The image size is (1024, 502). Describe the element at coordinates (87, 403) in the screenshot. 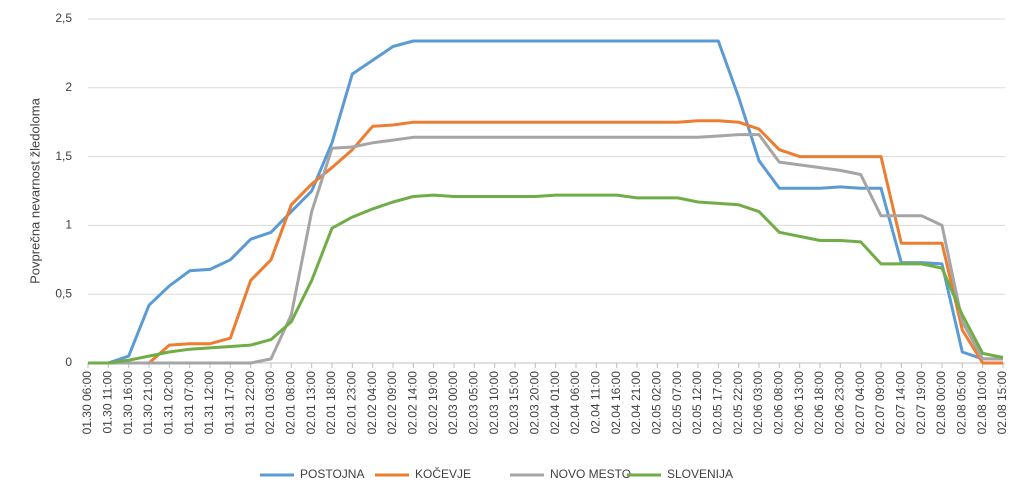

I see `x-tick-label: 01.30 06:00` at that location.